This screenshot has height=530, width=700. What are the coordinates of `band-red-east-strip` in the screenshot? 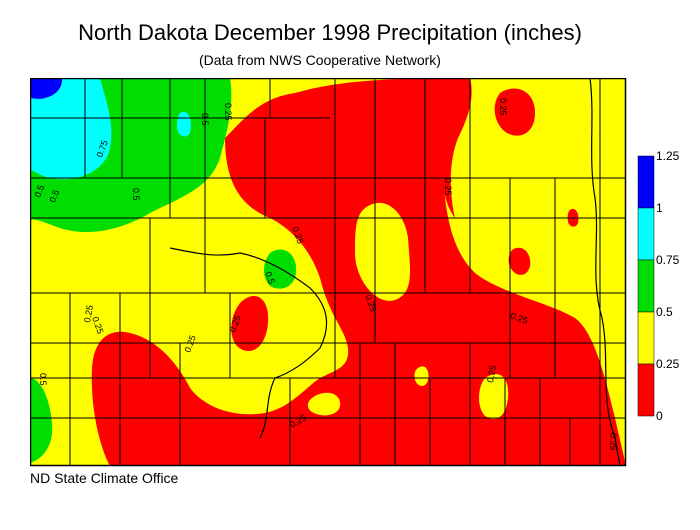 It's located at (456, 148).